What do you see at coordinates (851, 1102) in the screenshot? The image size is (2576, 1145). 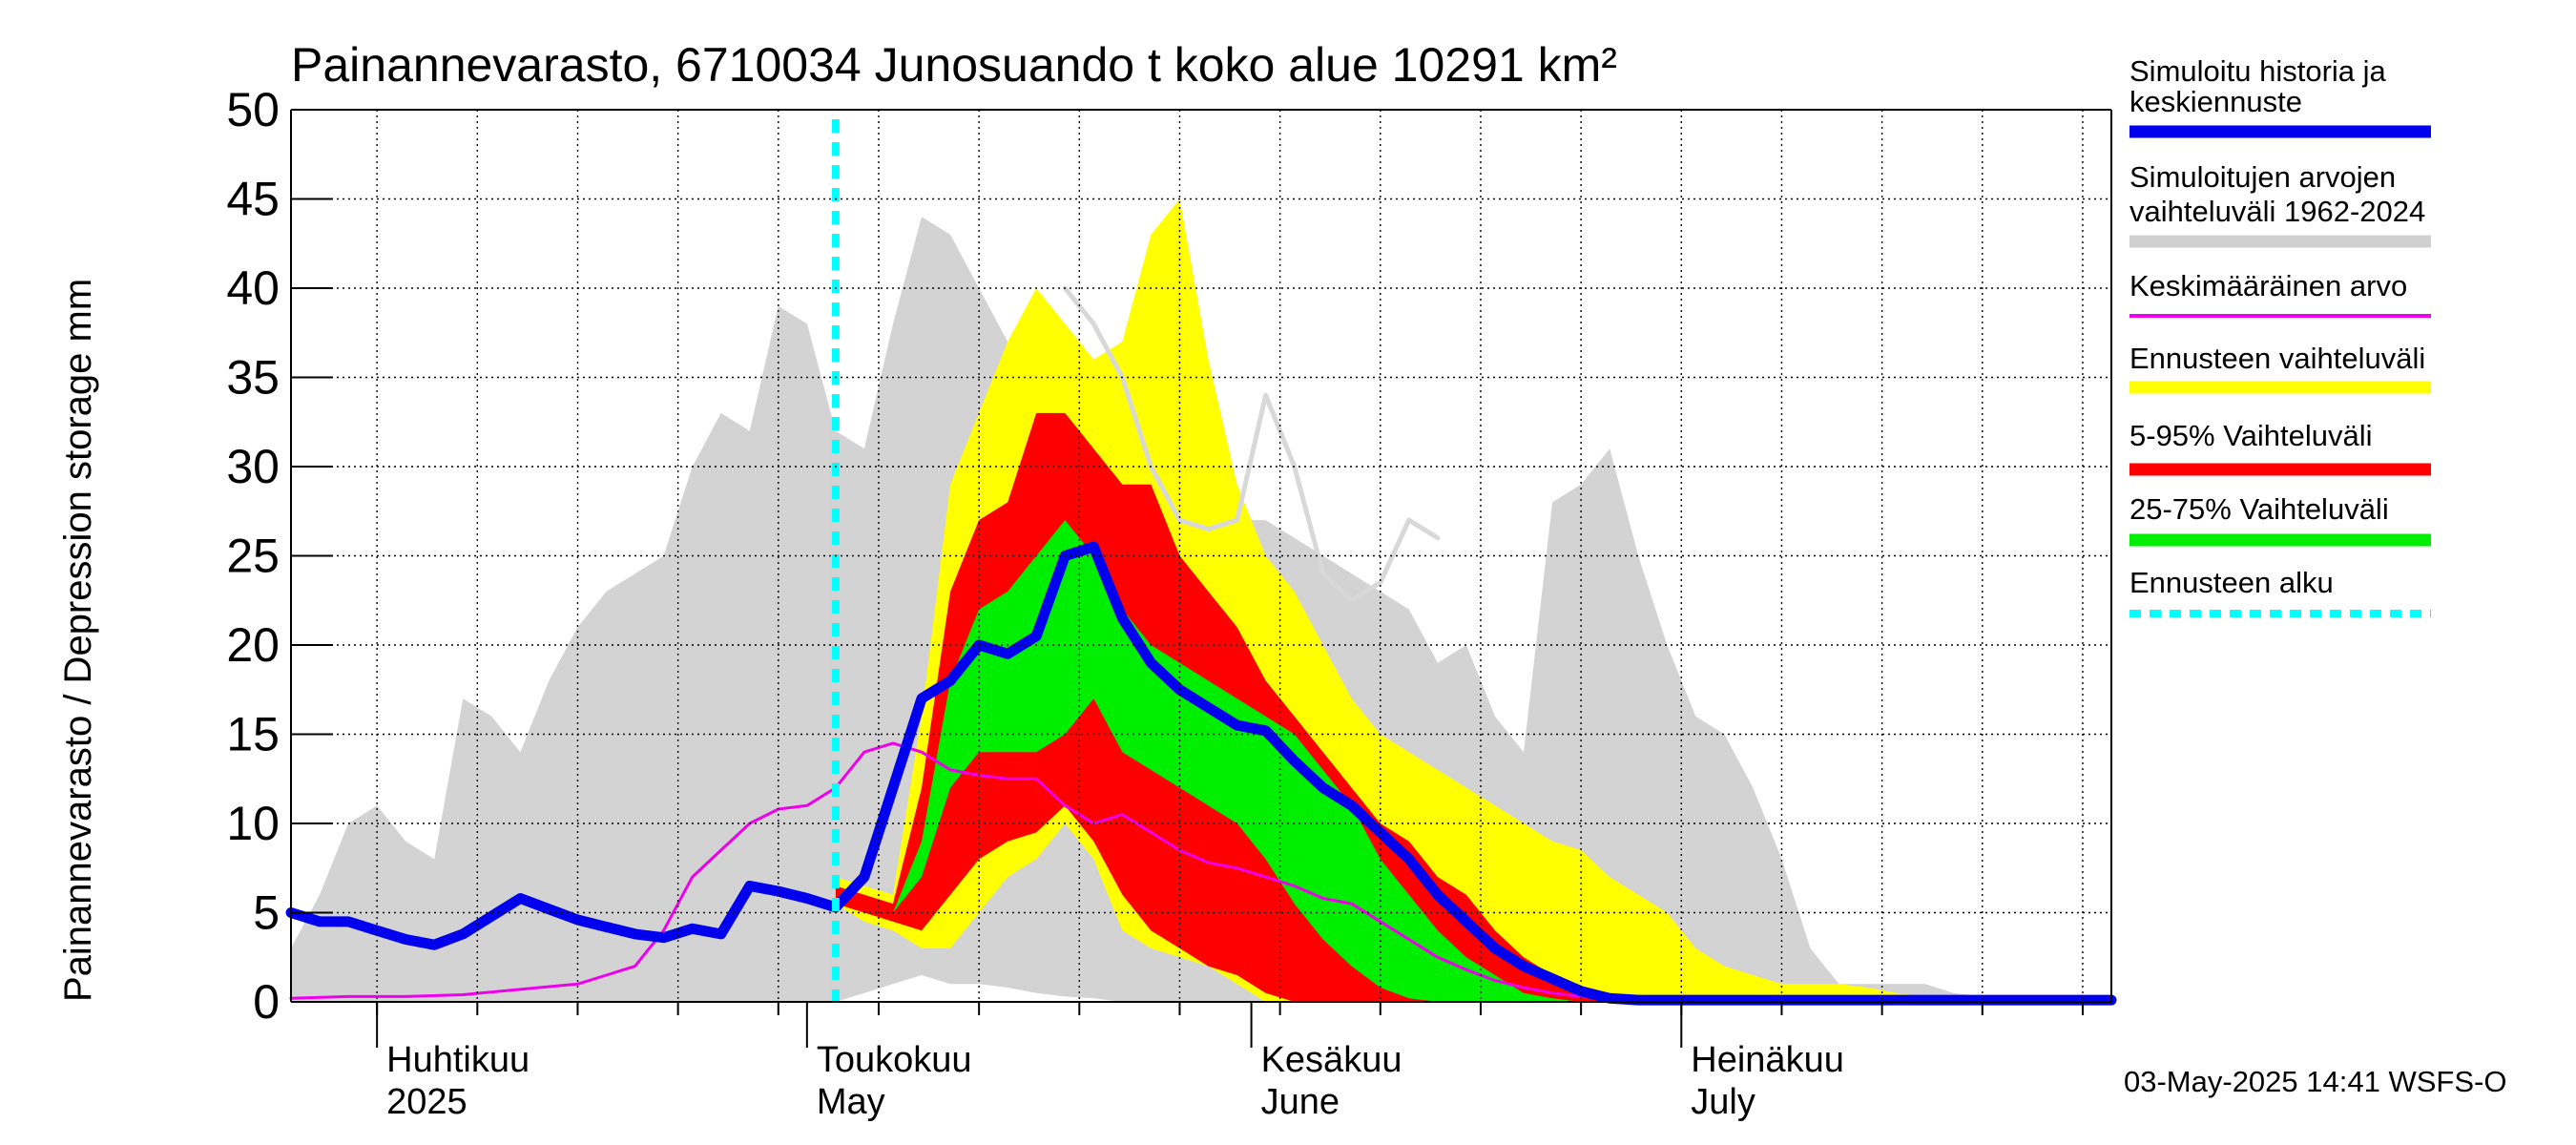 I see `month-label-secondary: May` at bounding box center [851, 1102].